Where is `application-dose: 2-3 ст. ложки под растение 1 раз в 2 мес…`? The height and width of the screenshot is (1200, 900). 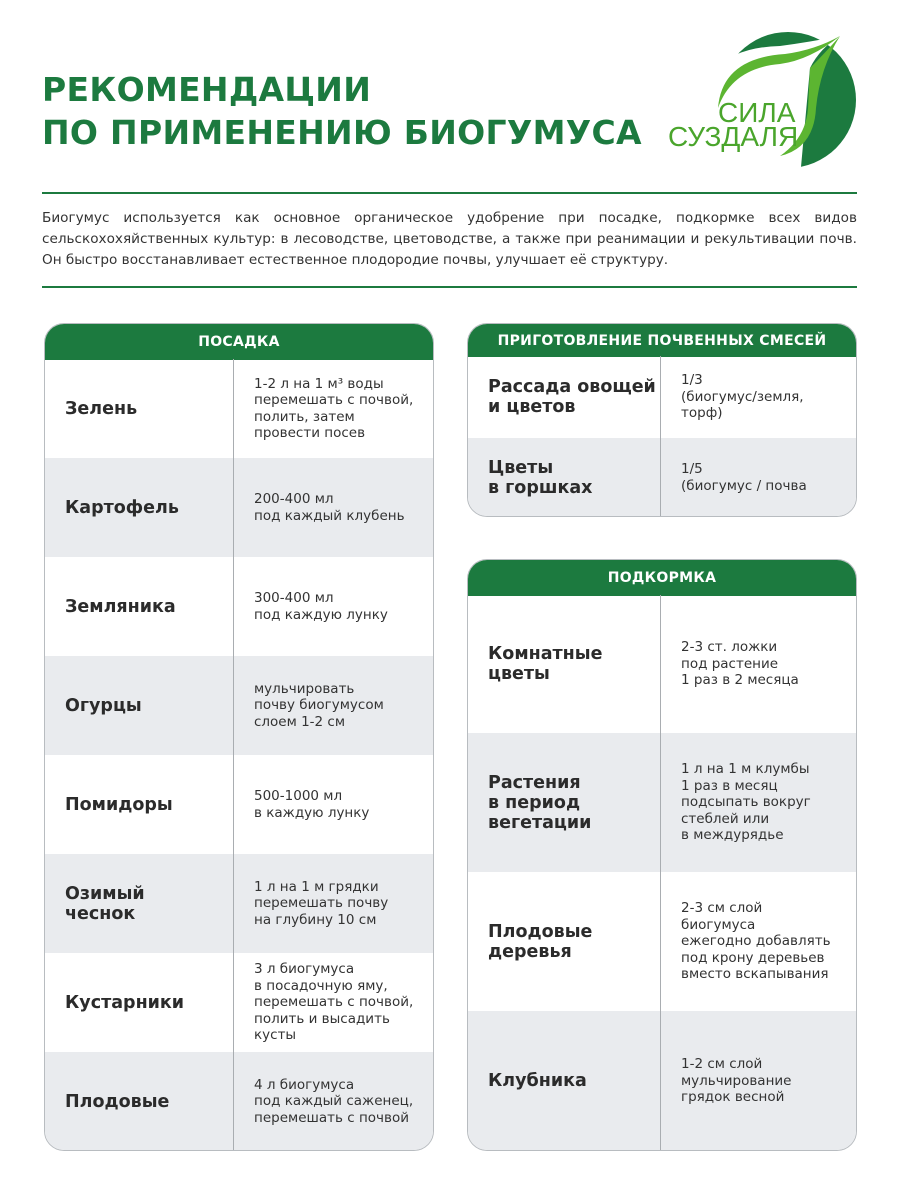 application-dose: 2-3 ст. ложки под растение 1 раз в 2 мес… is located at coordinates (740, 664).